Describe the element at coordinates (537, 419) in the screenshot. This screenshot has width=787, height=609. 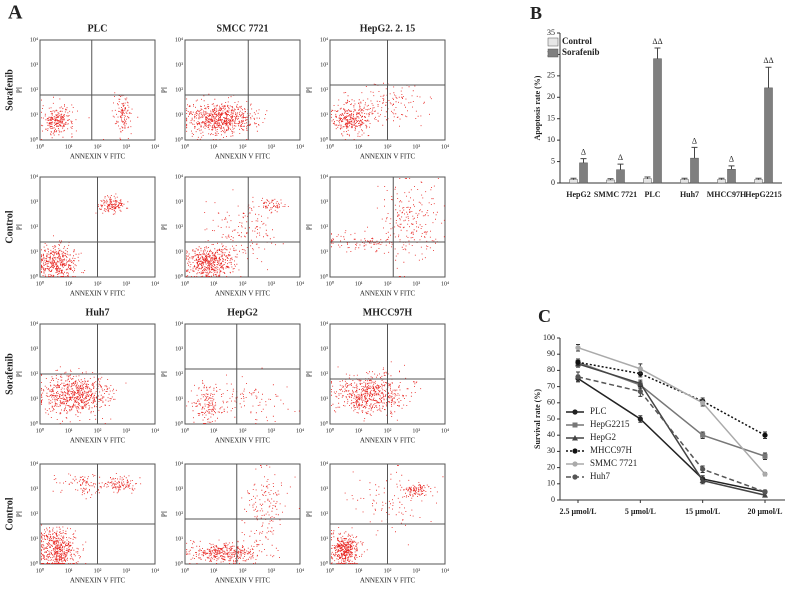
I see `y-axis-label: Survival rate (%)` at that location.